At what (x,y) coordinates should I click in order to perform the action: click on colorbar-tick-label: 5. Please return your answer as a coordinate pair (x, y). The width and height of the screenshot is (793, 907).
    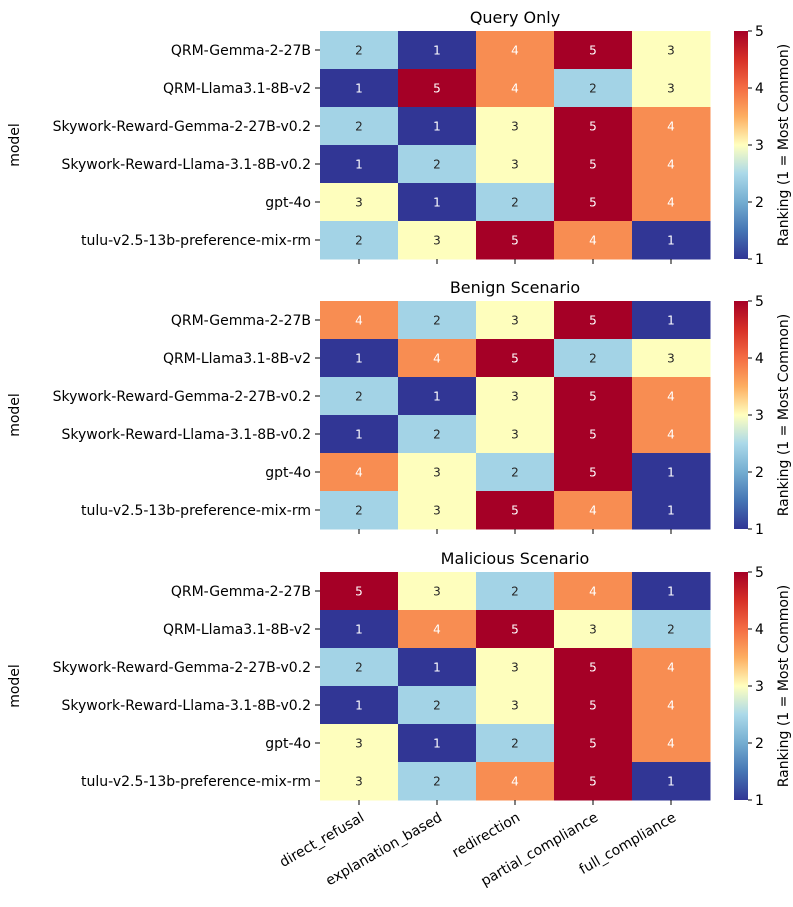
    Looking at the image, I should click on (759, 573).